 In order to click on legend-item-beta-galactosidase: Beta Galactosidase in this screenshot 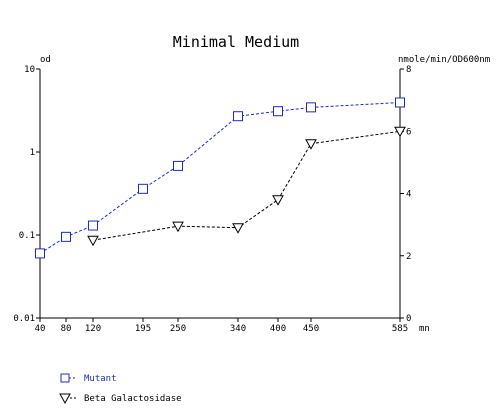, I will do `click(120, 399)`.